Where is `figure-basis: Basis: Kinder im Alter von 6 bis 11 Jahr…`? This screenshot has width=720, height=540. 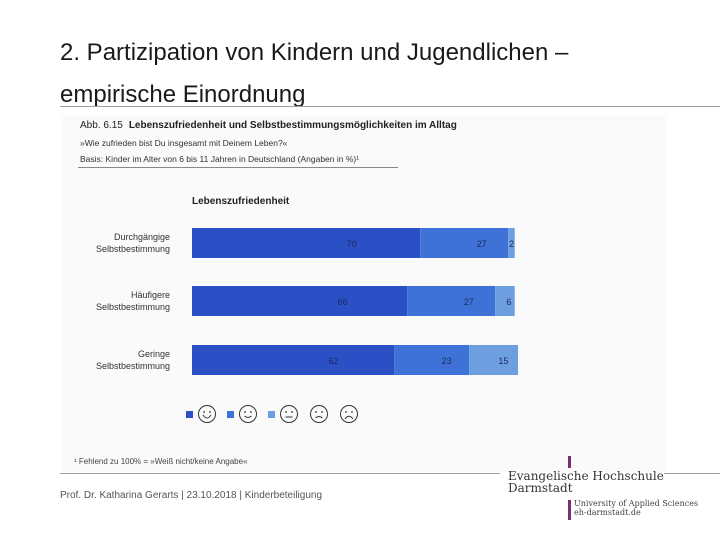 figure-basis: Basis: Kinder im Alter von 6 bis 11 Jahr… is located at coordinates (220, 159).